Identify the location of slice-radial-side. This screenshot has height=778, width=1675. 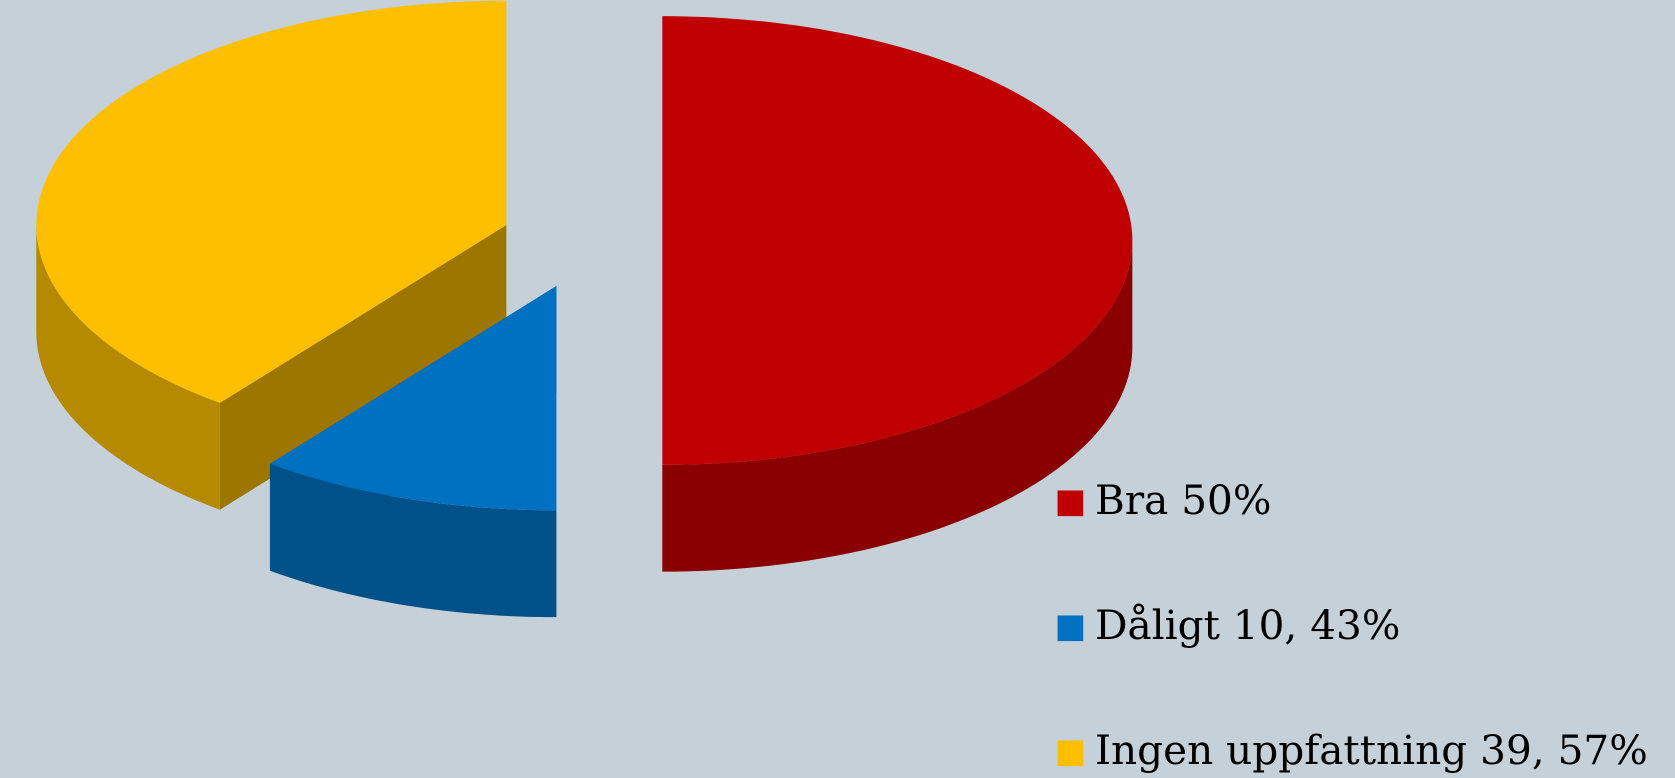
(363, 367).